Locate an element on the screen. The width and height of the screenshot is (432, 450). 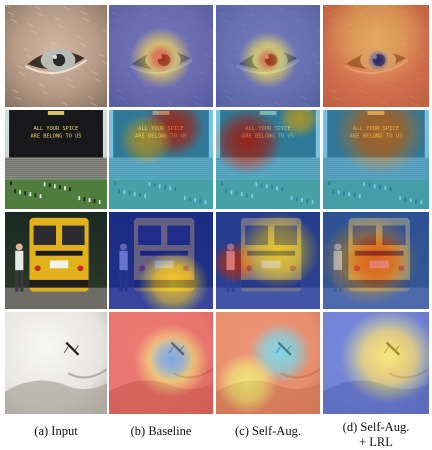
heatmap-eye-col4 is located at coordinates (376, 56).